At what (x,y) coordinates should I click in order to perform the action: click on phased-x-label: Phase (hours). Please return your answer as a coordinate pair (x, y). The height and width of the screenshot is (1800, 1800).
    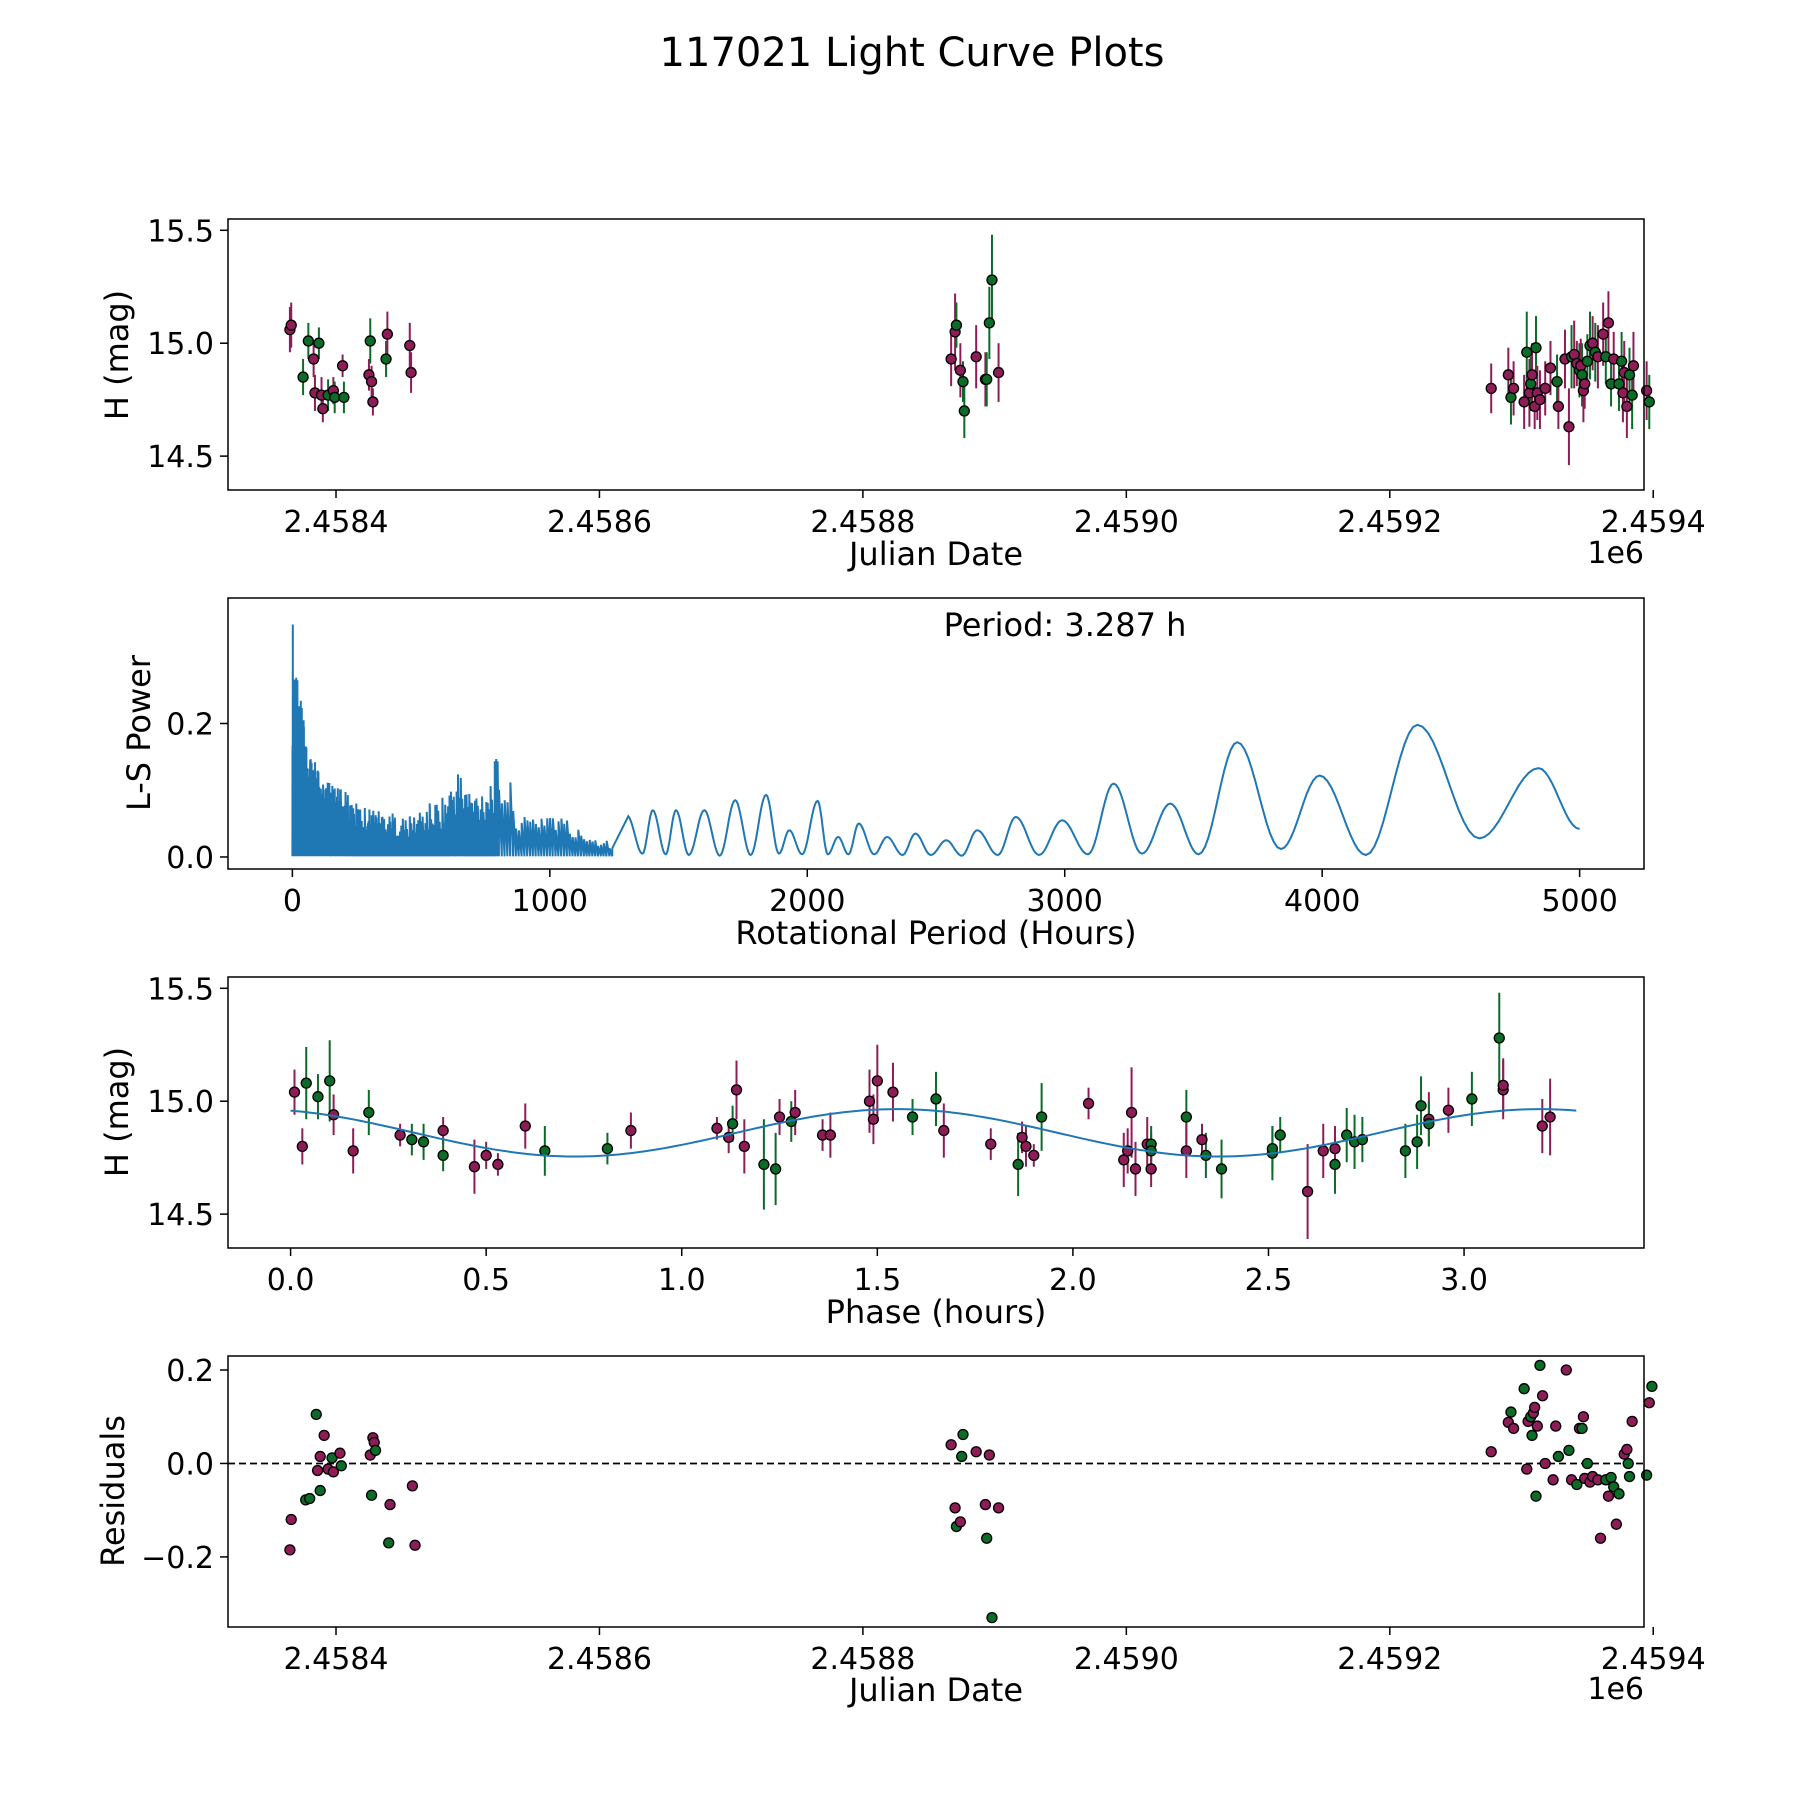
    Looking at the image, I should click on (936, 1312).